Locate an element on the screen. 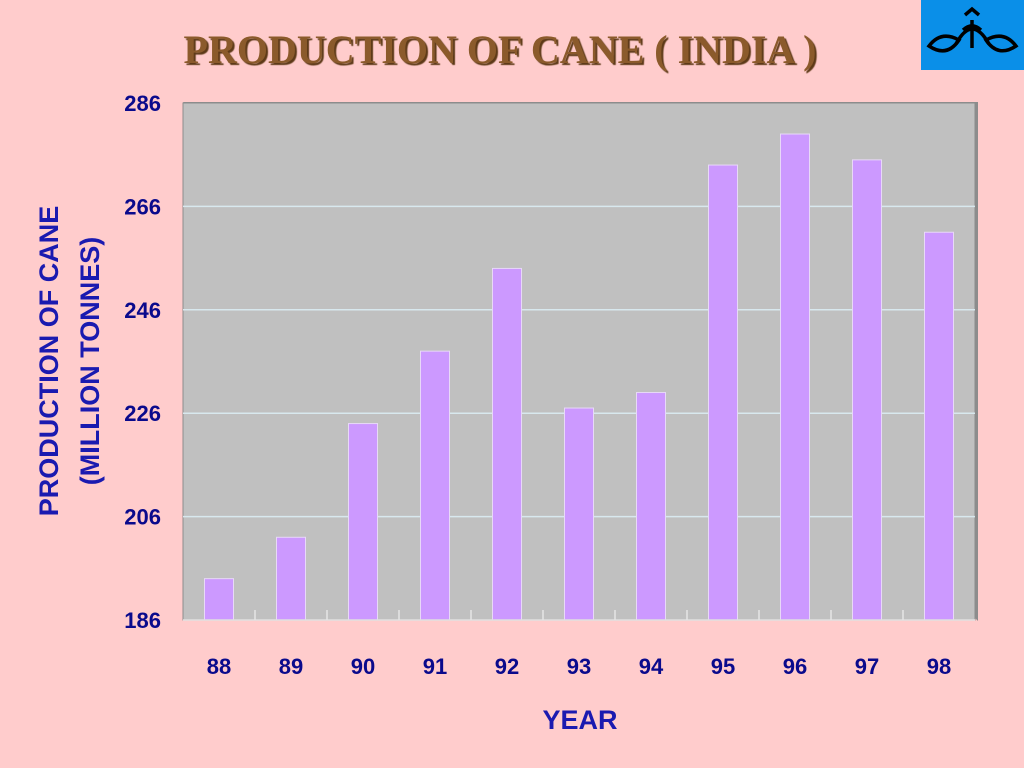  x-tick-label: 90 is located at coordinates (363, 666).